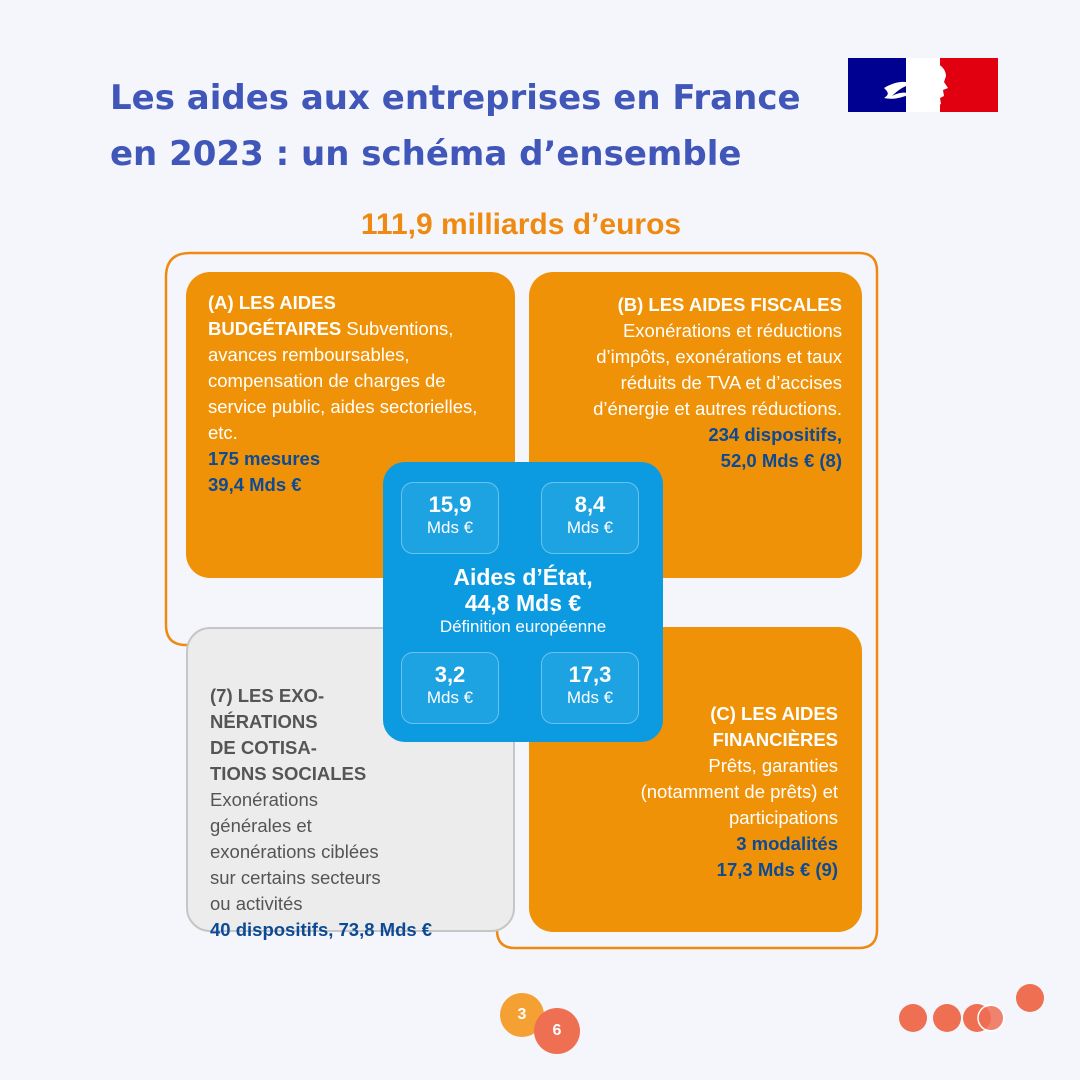 The height and width of the screenshot is (1080, 1080). Describe the element at coordinates (272, 302) in the screenshot. I see `box-a-heading-line-1: (A) LES AIDES` at that location.